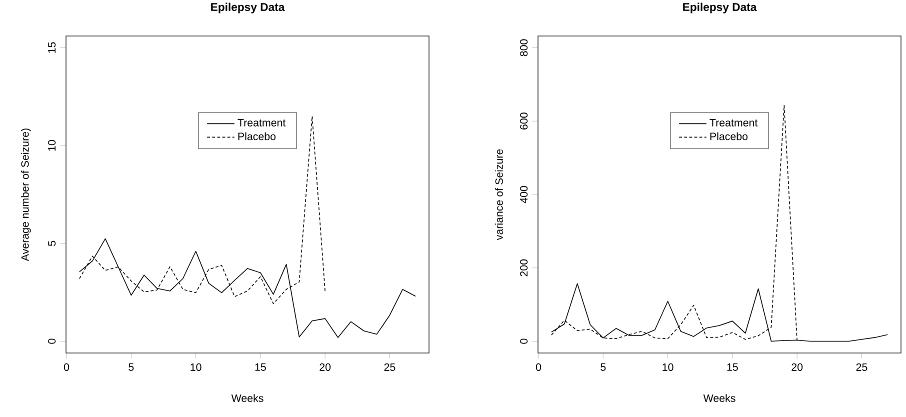  What do you see at coordinates (52, 47) in the screenshot?
I see `y-tick-label: 15` at bounding box center [52, 47].